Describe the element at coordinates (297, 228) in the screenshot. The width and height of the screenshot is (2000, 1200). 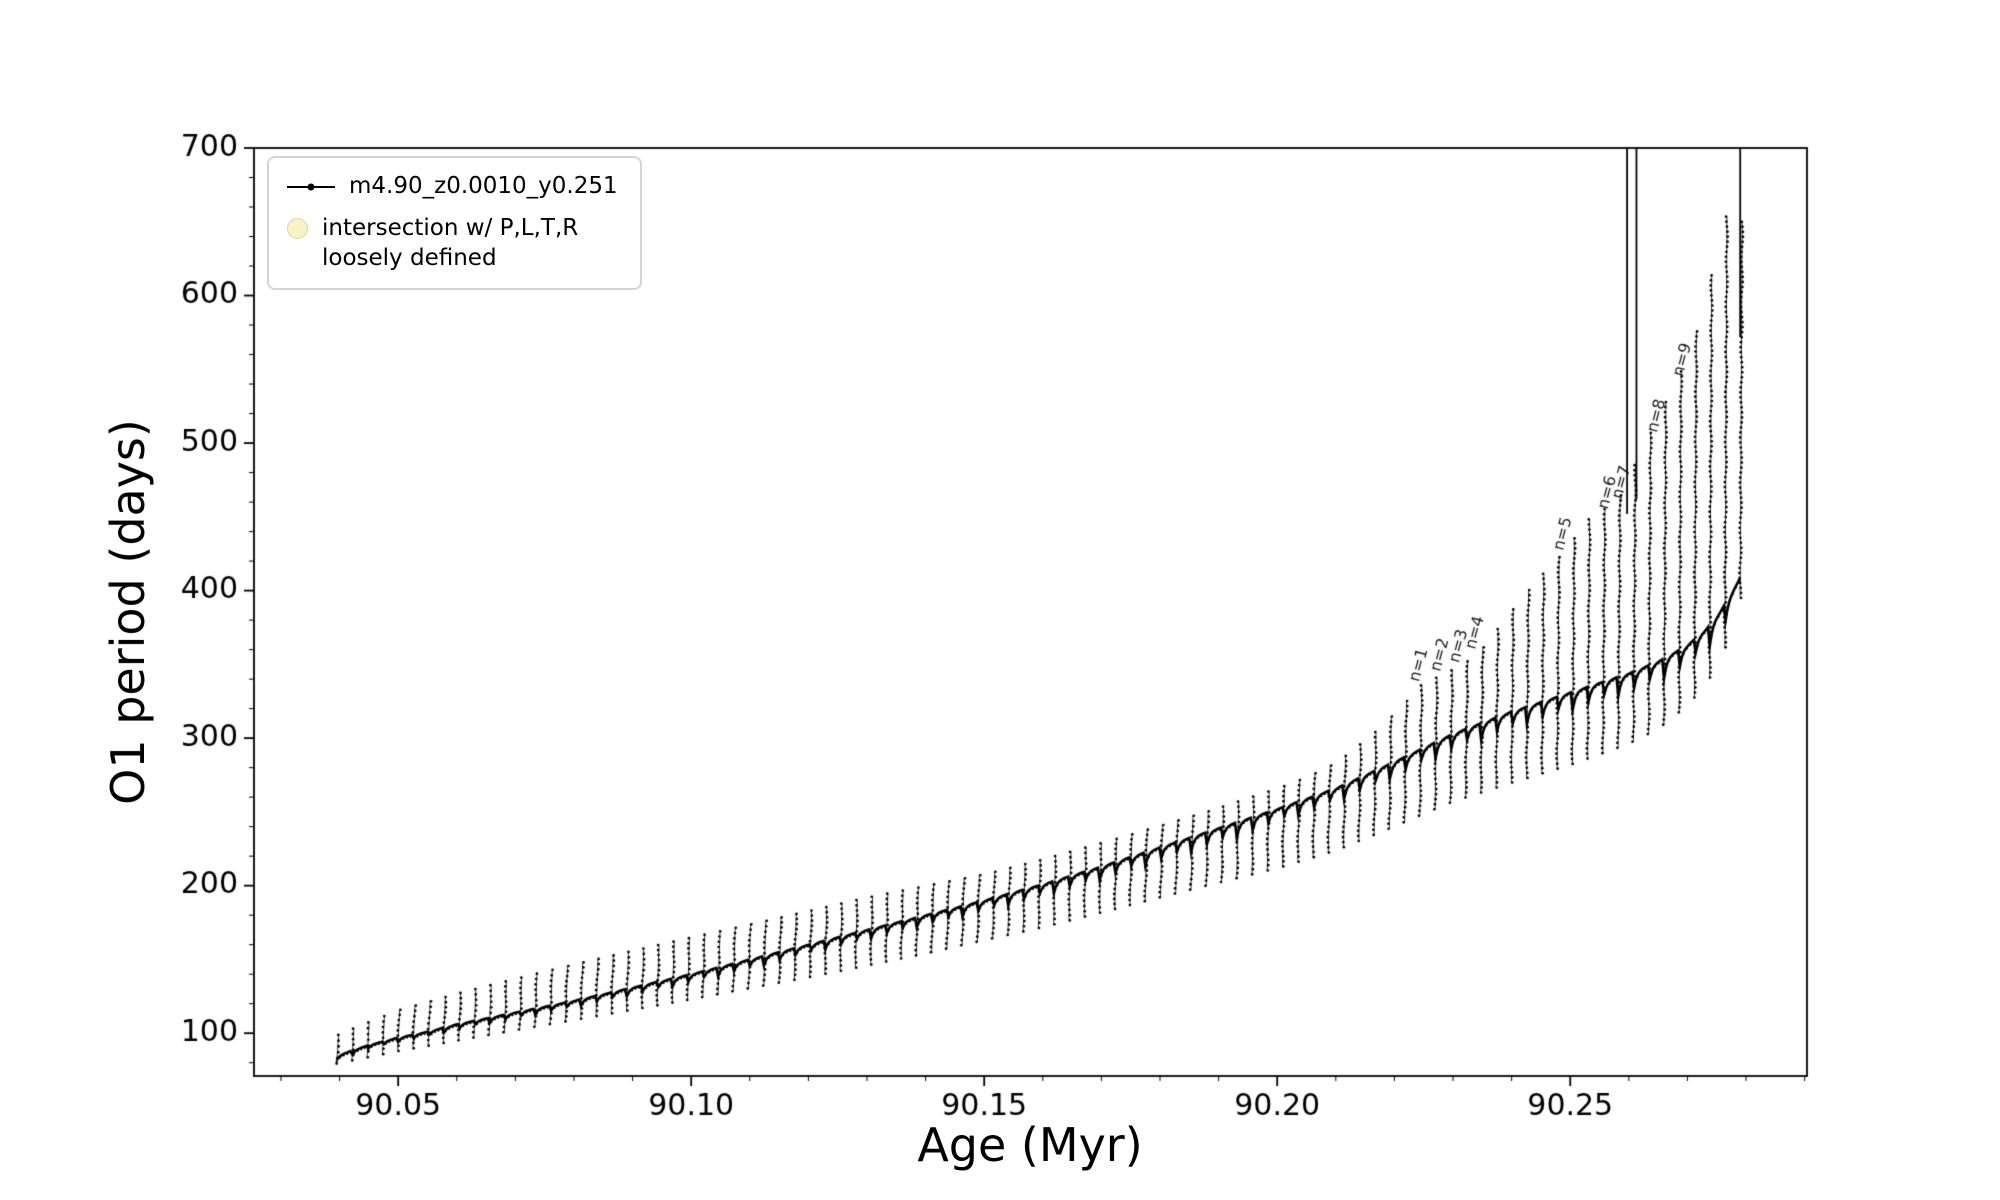
I see `circle-marker-icon` at that location.